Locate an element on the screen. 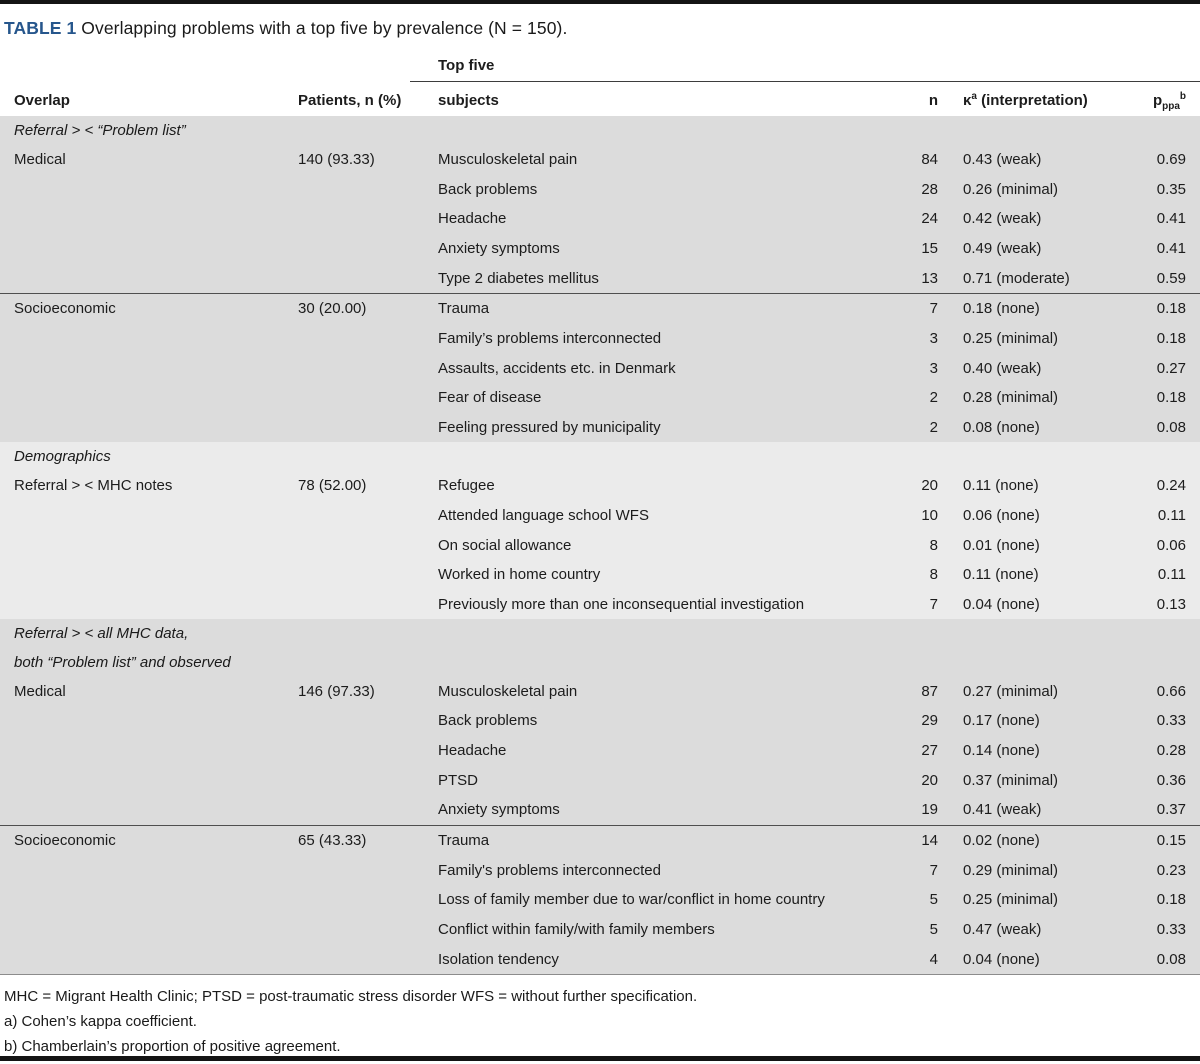 Image resolution: width=1200 pixels, height=1064 pixels. n-cell: 4 is located at coordinates (933, 959).